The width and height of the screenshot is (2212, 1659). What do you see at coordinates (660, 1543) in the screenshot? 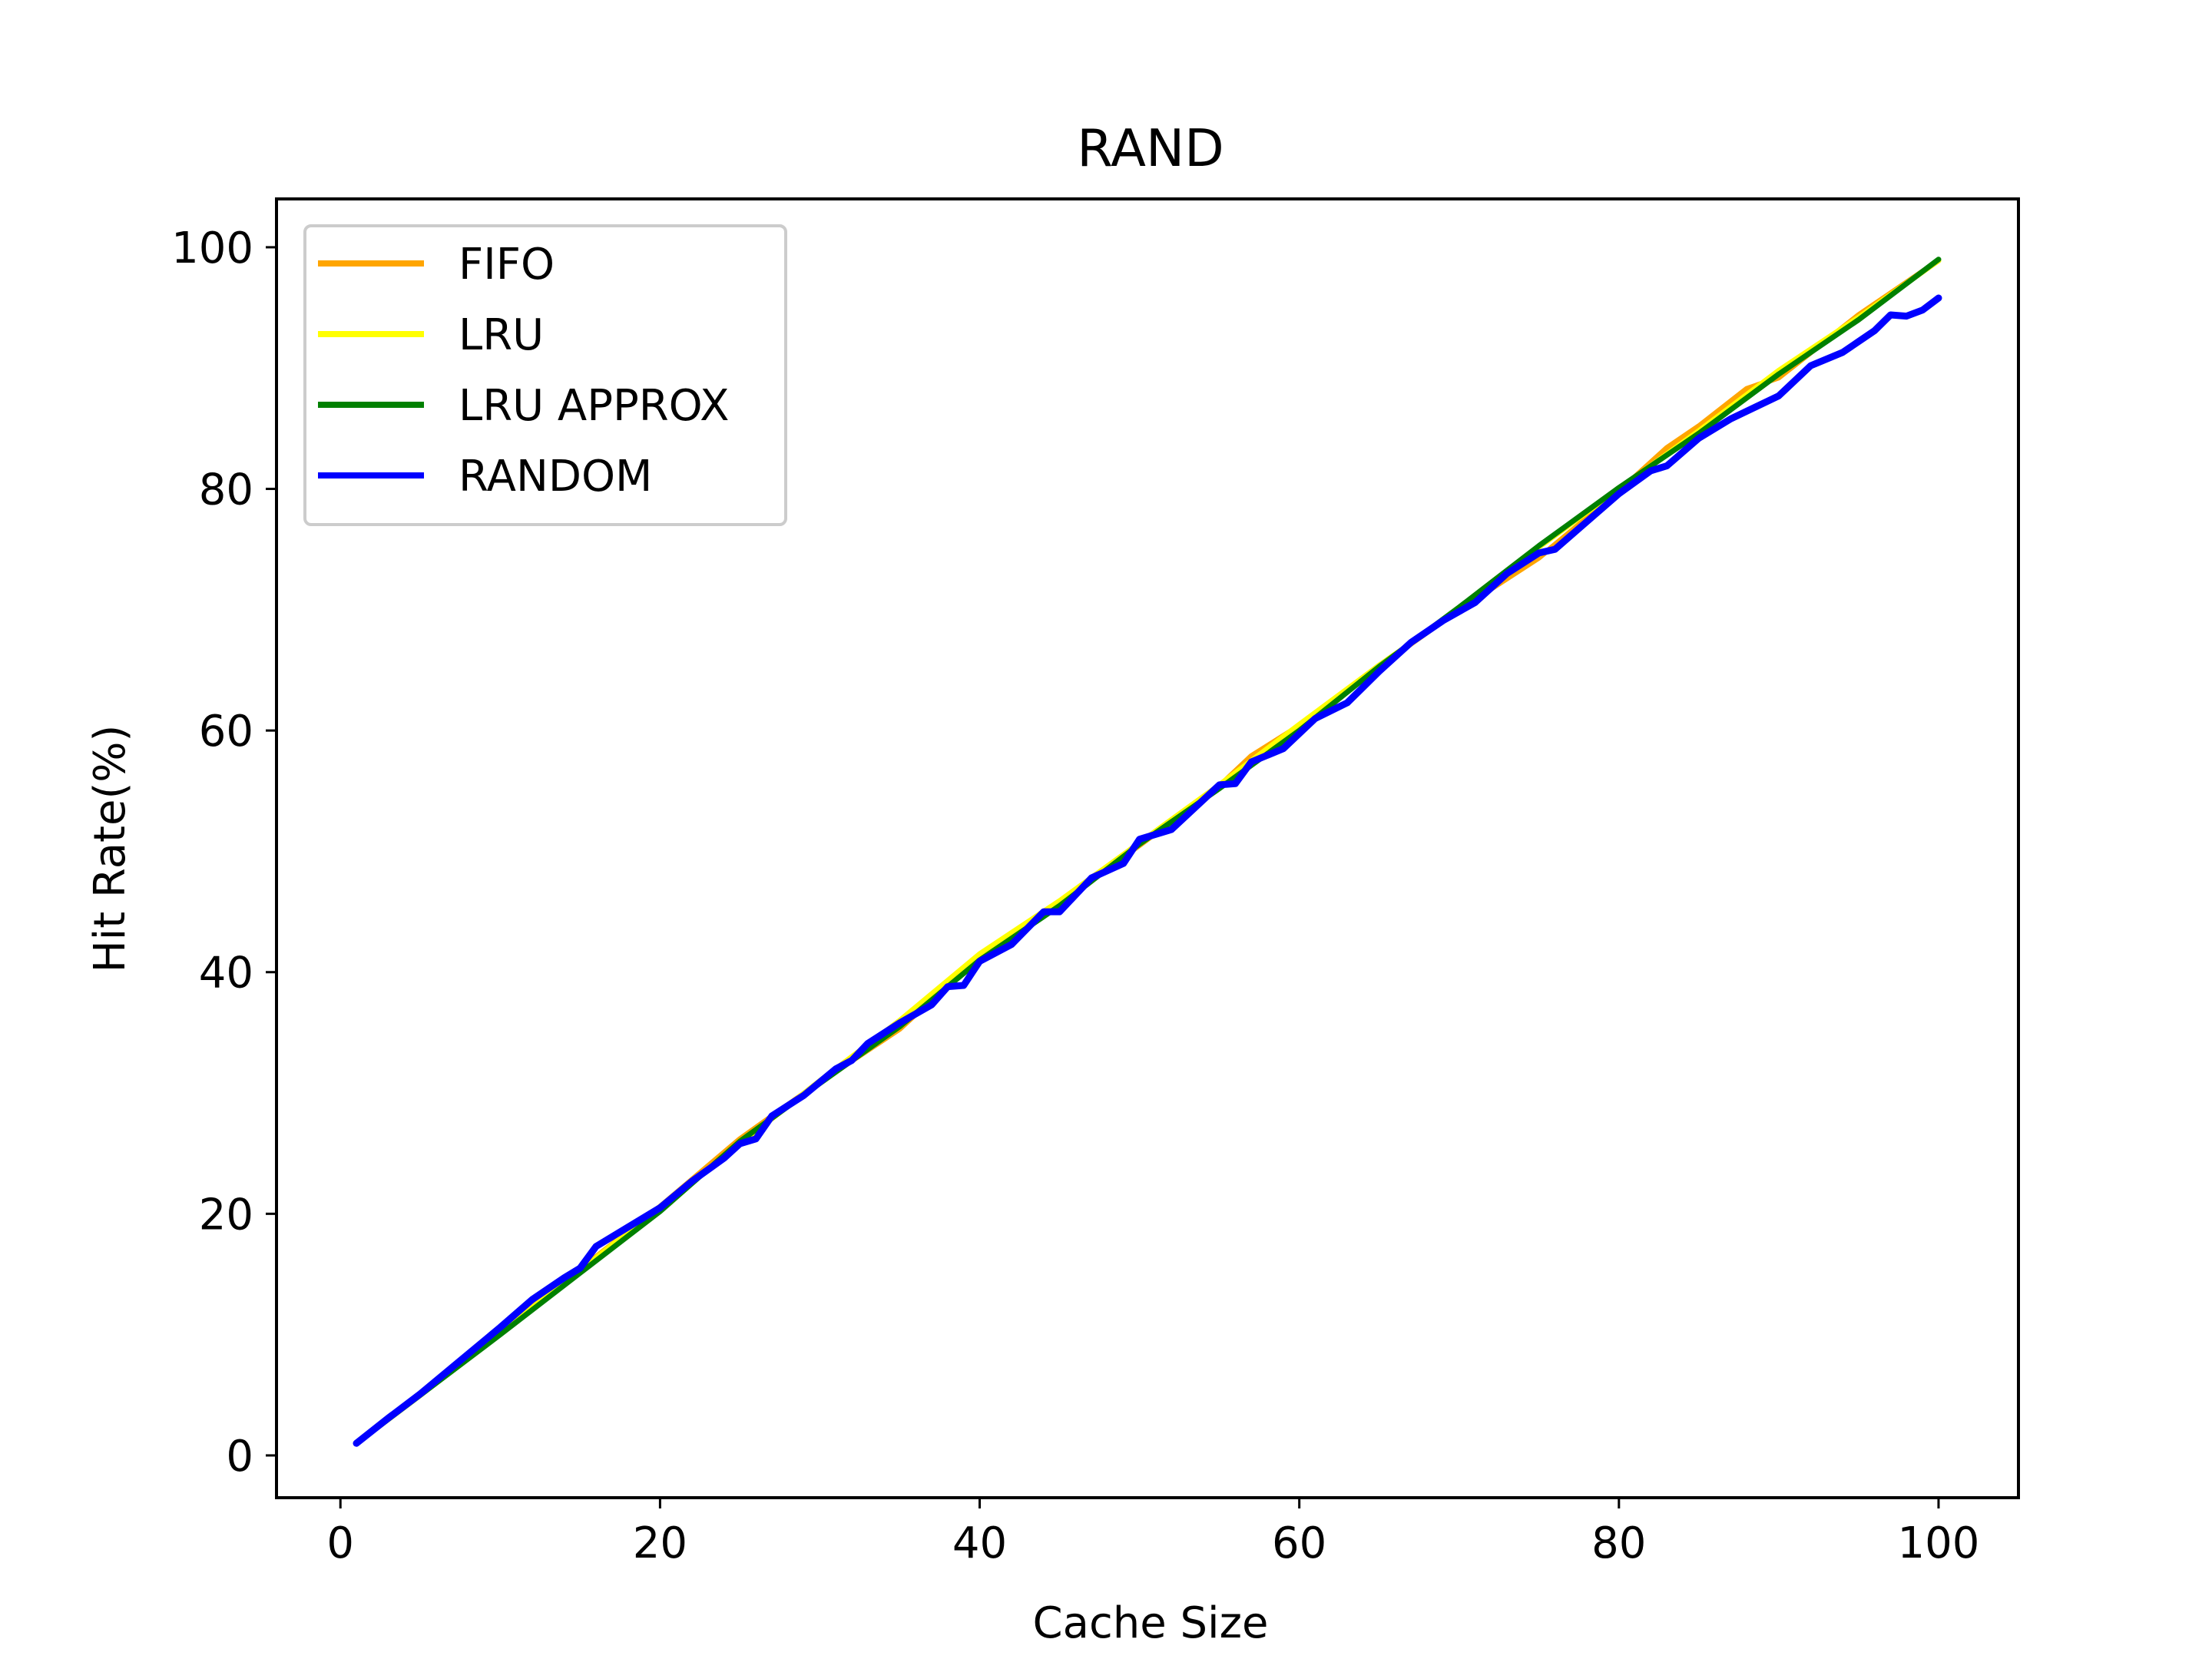
I see `x-tick-label: 20` at bounding box center [660, 1543].